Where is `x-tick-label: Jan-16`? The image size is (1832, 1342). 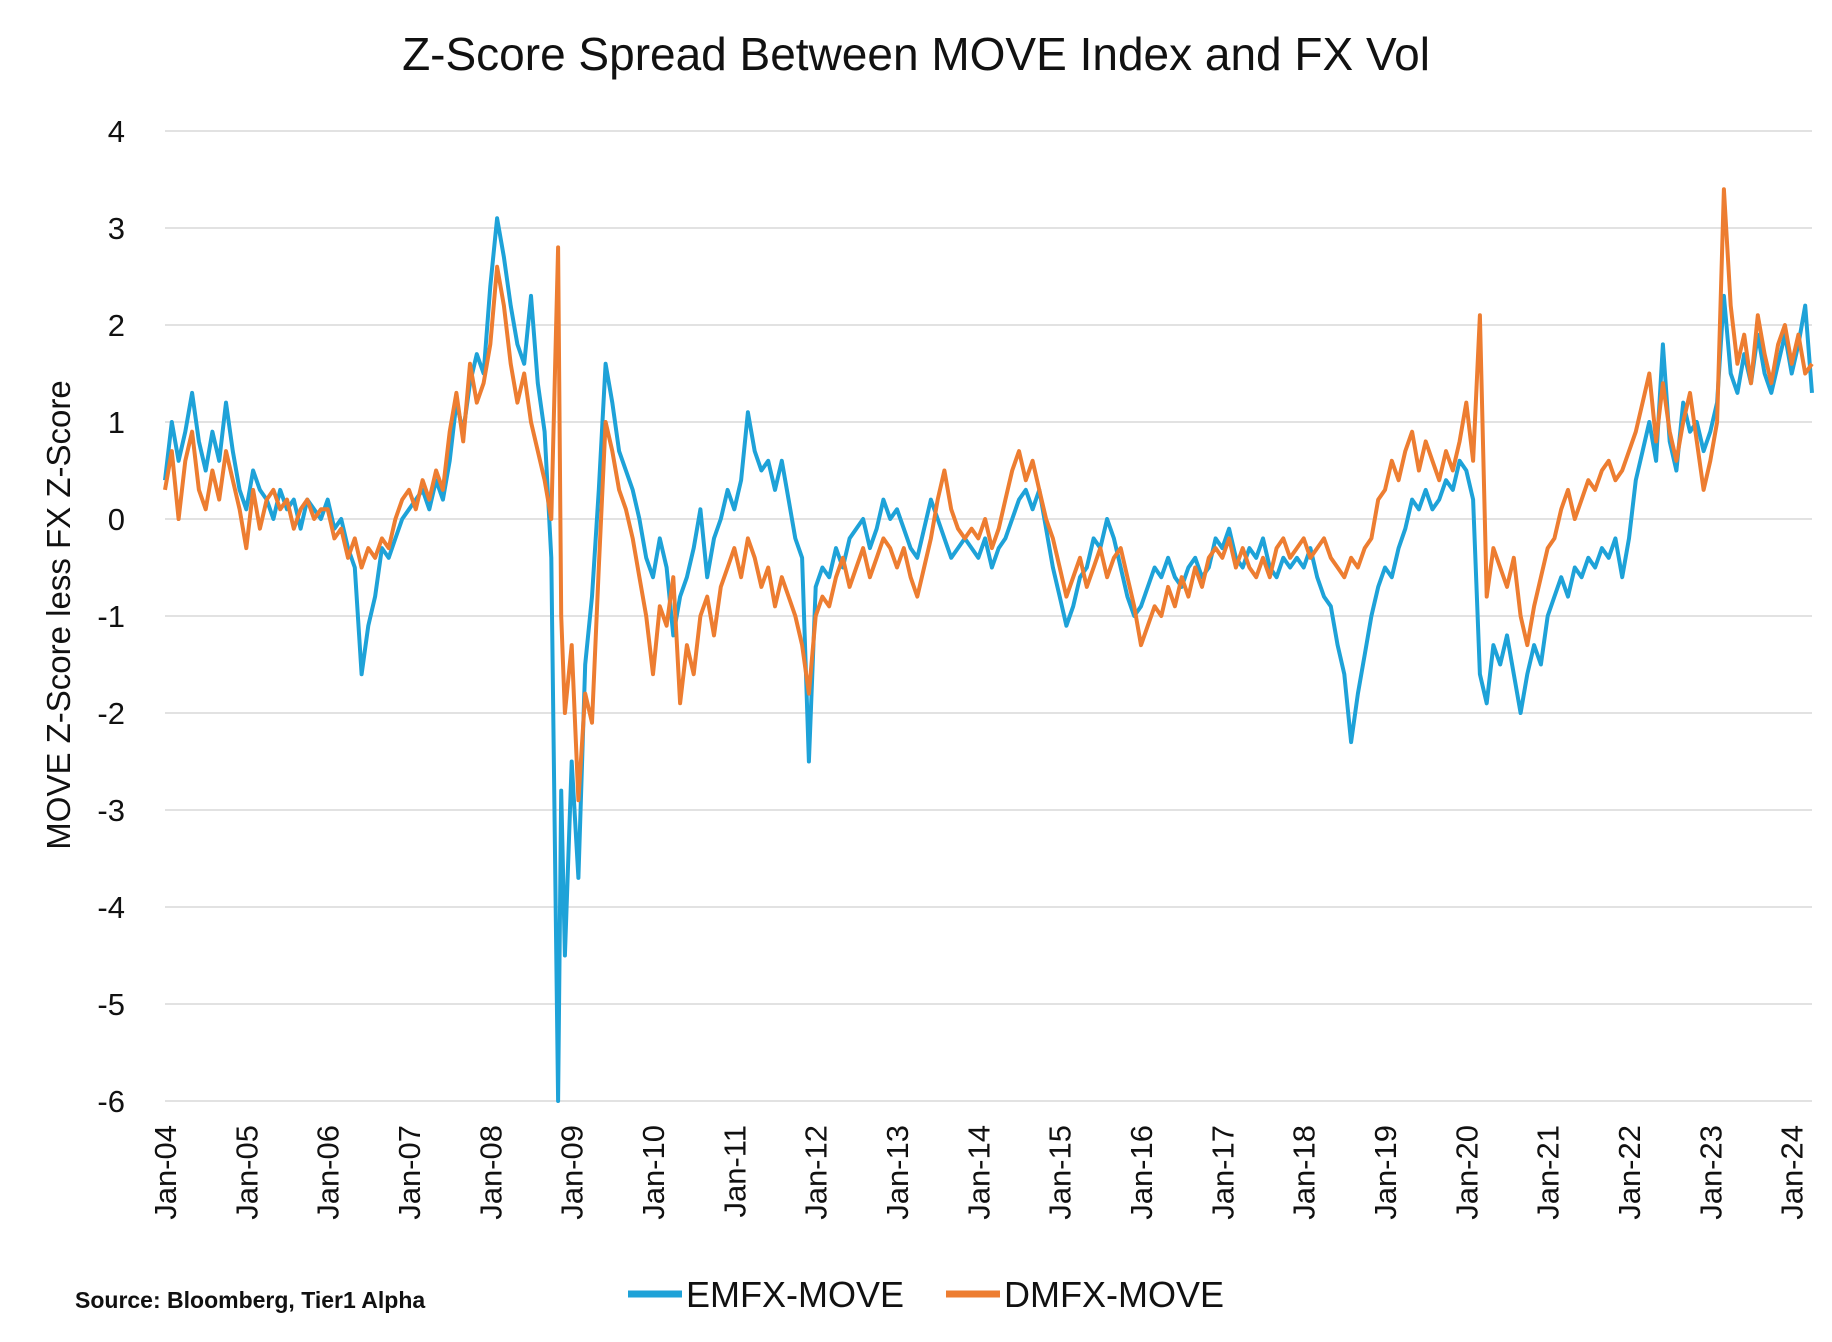
x-tick-label: Jan-16 is located at coordinates (1141, 1172).